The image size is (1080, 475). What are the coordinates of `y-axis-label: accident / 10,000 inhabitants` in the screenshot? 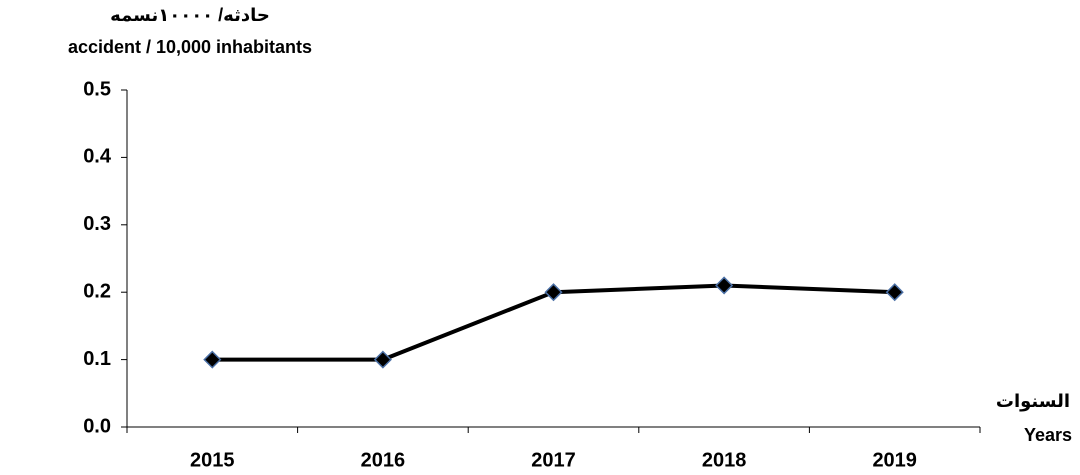 It's located at (190, 47).